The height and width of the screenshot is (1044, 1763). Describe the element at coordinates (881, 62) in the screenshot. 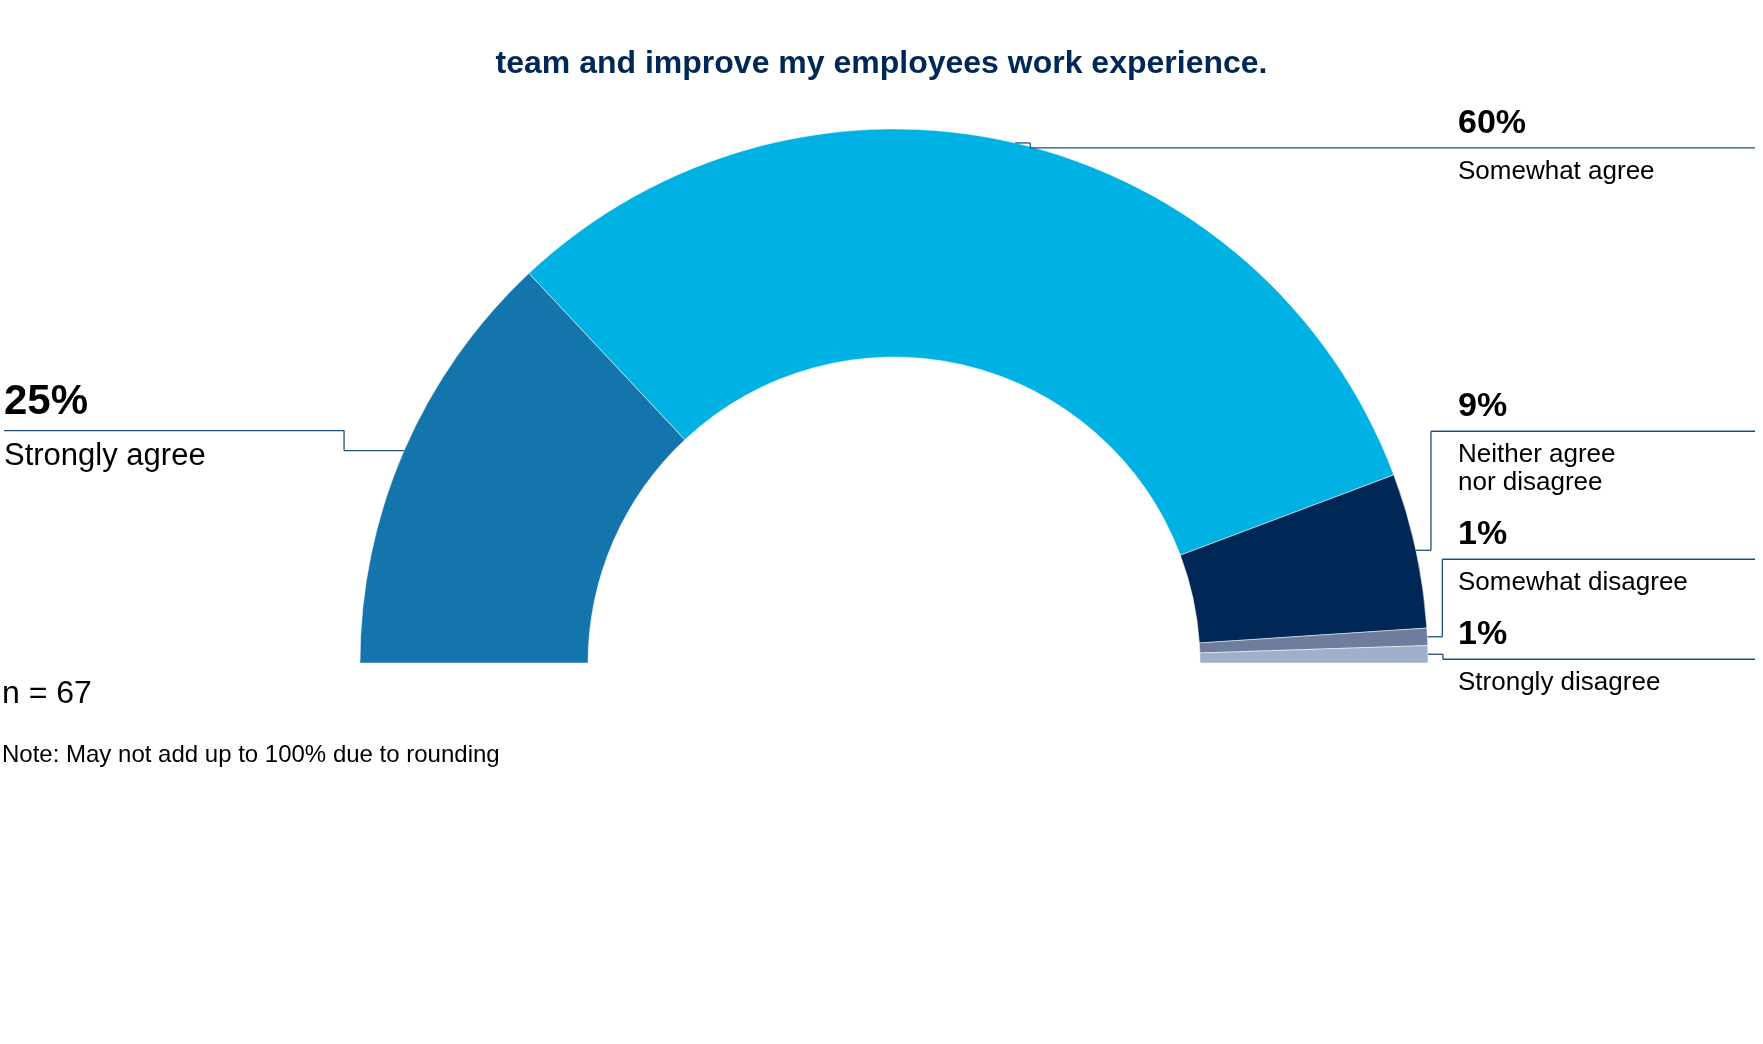

I see `chart-title: team and improve my employees work experience.` at that location.